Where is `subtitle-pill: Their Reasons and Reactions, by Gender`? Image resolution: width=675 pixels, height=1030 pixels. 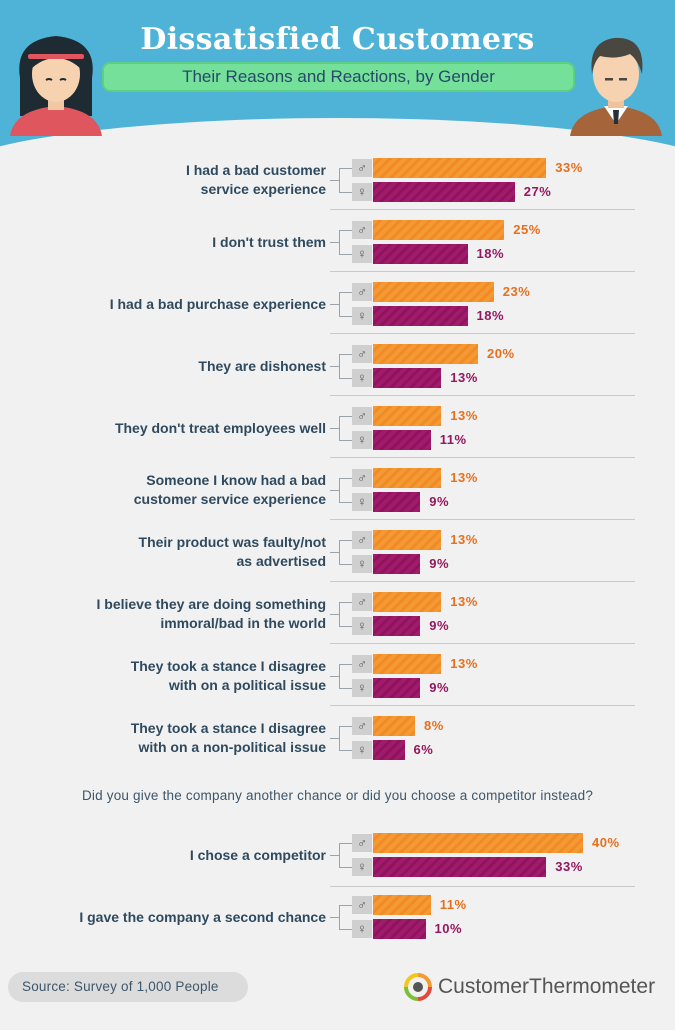 subtitle-pill: Their Reasons and Reactions, by Gender is located at coordinates (338, 77).